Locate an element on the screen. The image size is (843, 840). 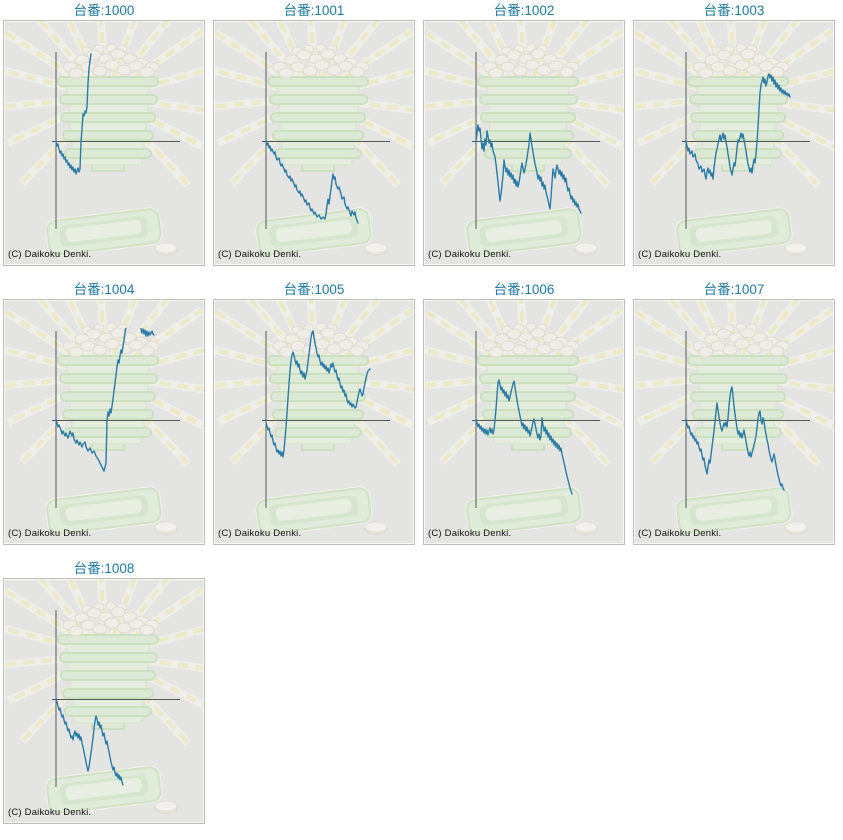
machine-cell: 台番:1003 is located at coordinates (734, 134).